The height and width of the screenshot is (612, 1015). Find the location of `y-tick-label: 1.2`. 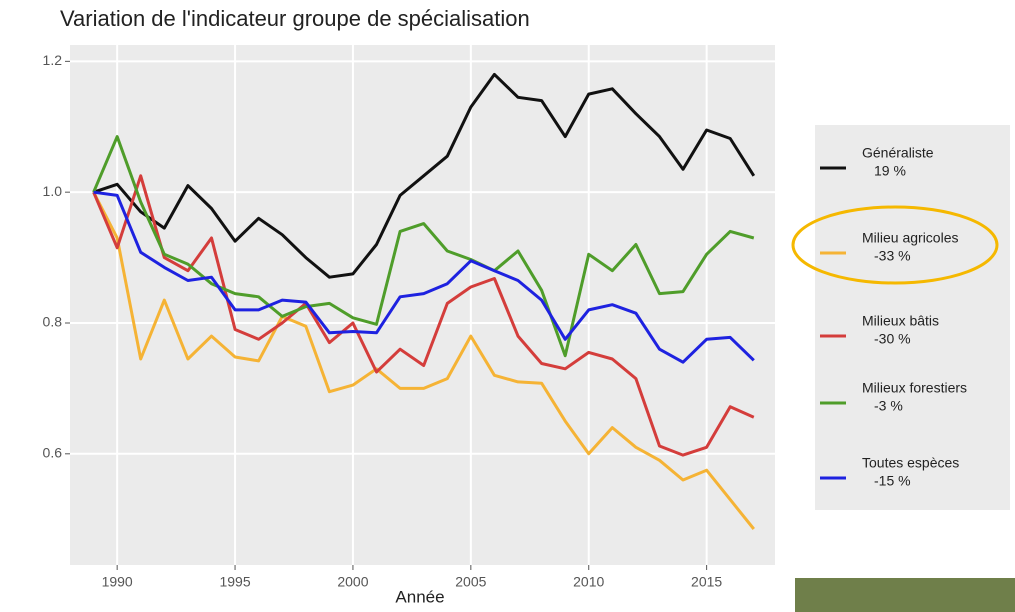

y-tick-label: 1.2 is located at coordinates (53, 60).